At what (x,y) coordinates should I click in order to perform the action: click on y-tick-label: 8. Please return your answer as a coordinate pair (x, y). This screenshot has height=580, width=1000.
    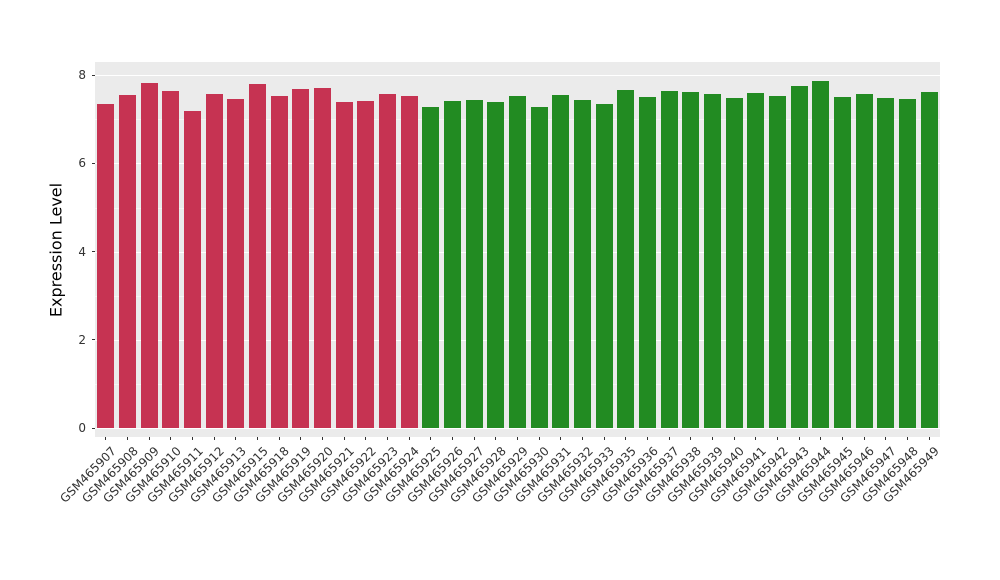
    Looking at the image, I should click on (82, 75).